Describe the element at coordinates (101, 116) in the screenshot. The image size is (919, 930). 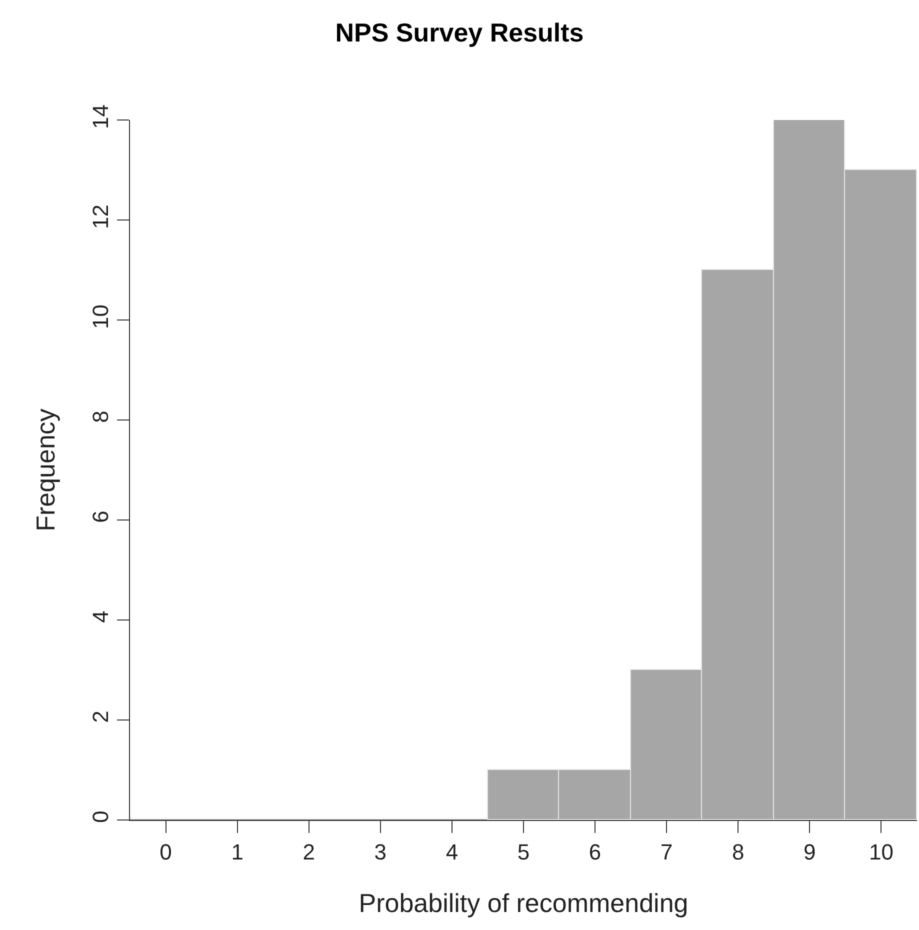
I see `y-tick-label: 14` at that location.